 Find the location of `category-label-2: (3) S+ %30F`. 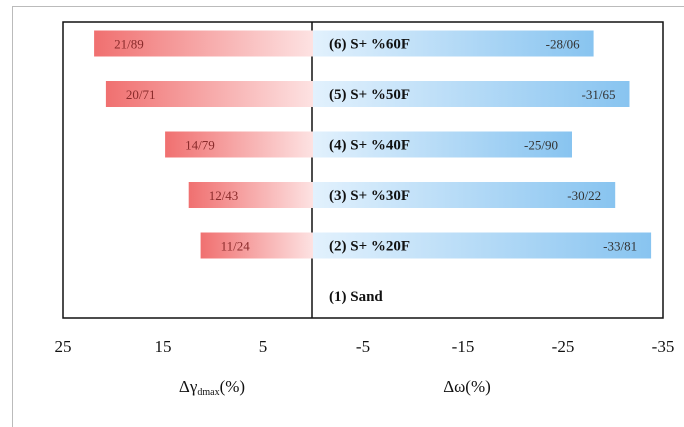

category-label-2: (3) S+ %30F is located at coordinates (369, 196).